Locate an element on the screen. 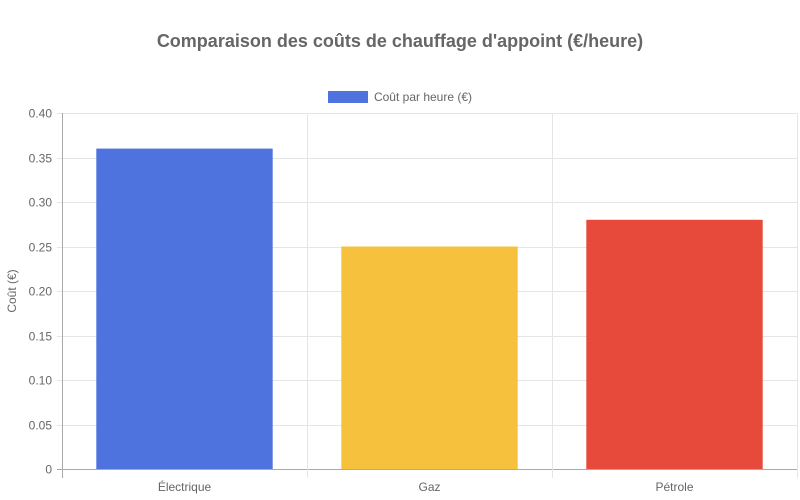 The image size is (800, 500). y-tick-label: 0.30 is located at coordinates (41, 203).